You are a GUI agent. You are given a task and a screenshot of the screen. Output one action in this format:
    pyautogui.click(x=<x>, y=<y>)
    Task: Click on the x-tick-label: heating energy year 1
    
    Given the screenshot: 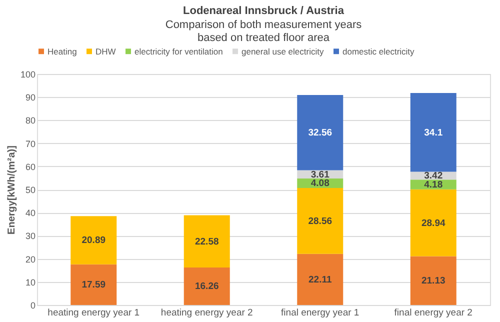 What is the action you would take?
    pyautogui.click(x=94, y=313)
    